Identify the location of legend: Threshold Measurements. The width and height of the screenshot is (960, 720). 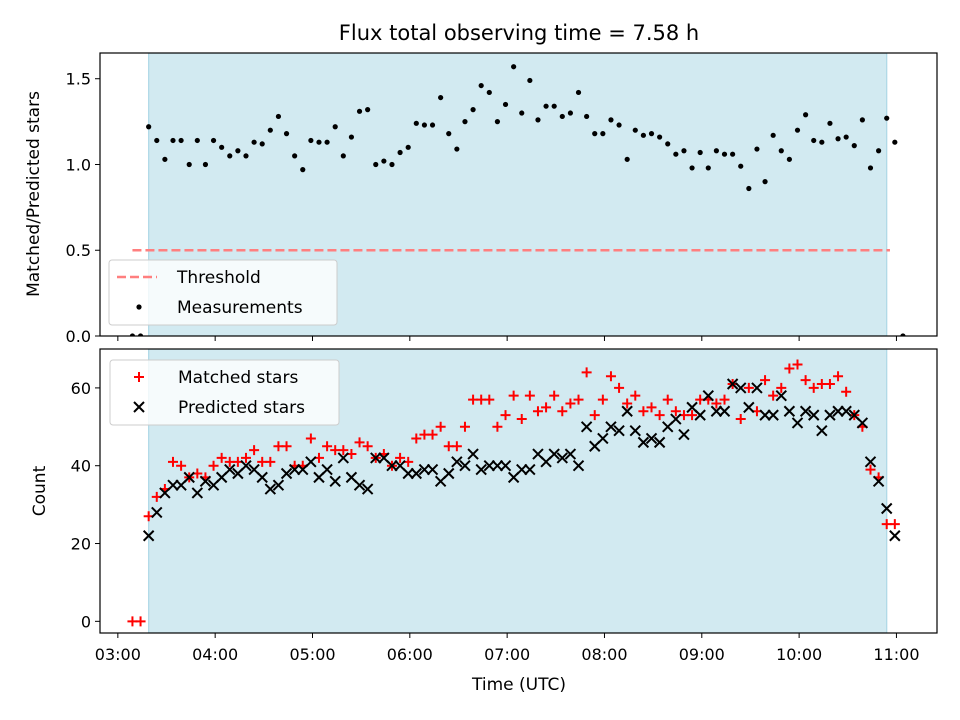
(223, 292).